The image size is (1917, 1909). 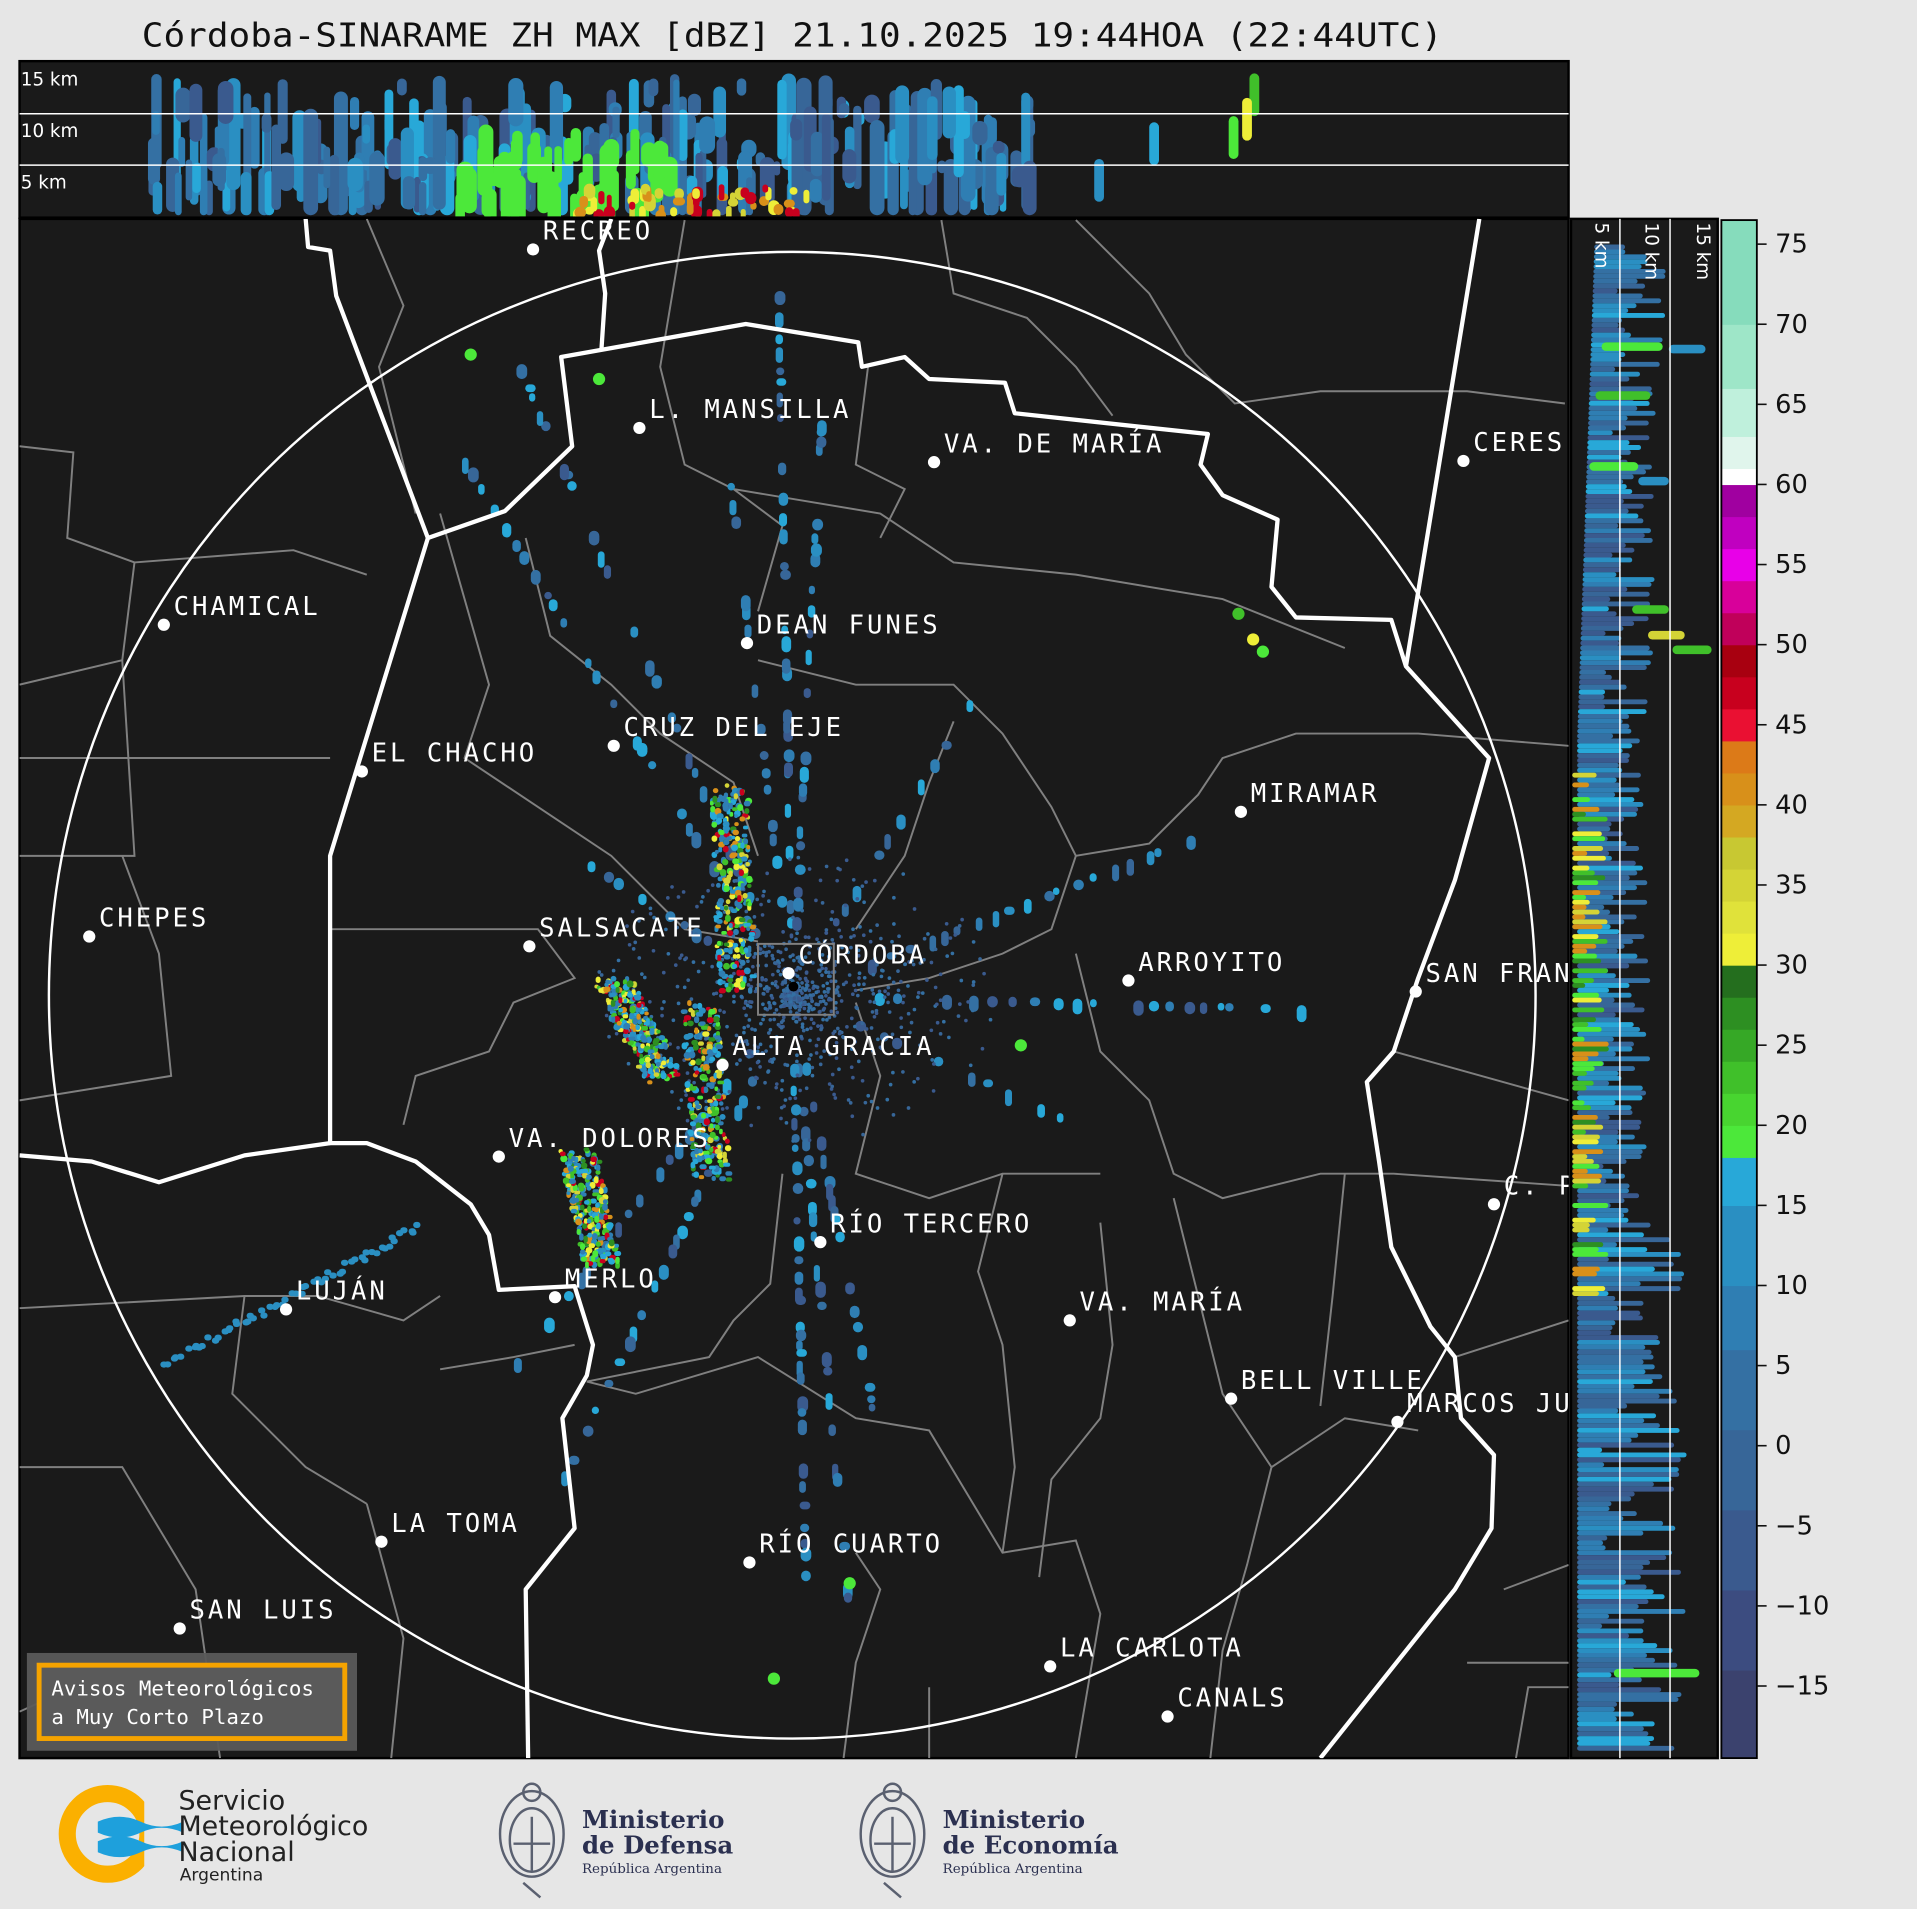 I want to click on city-marker: RÍO CUARTO, so click(x=843, y=1548).